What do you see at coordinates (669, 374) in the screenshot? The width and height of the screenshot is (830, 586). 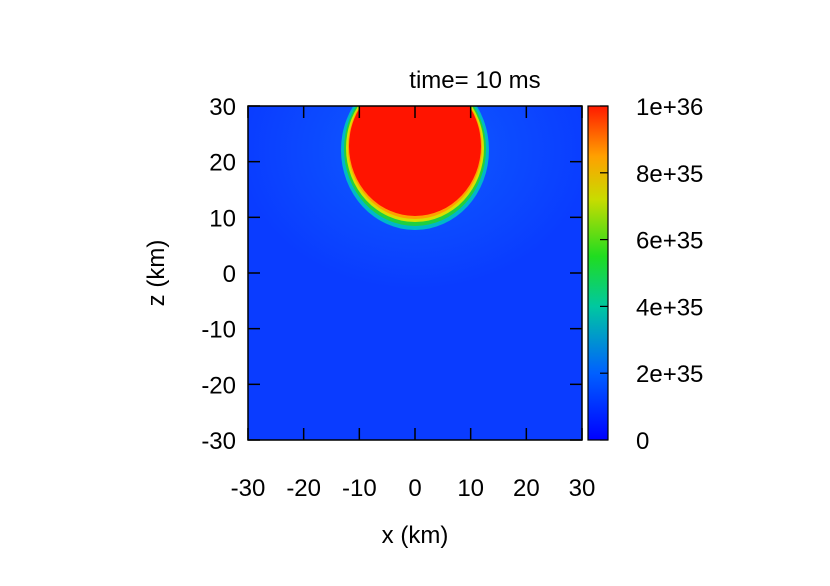 I see `colorbar-tick-label: 2e+35` at bounding box center [669, 374].